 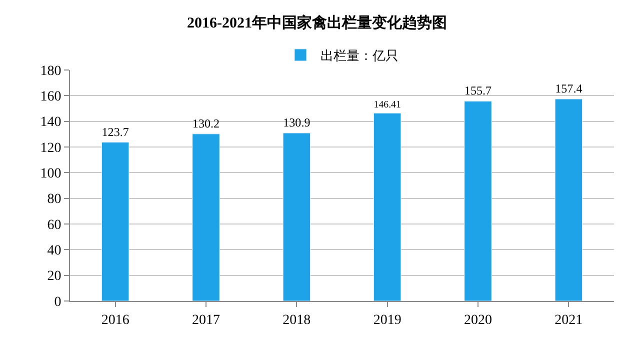 I want to click on y-tick-label: 140, so click(x=51, y=122).